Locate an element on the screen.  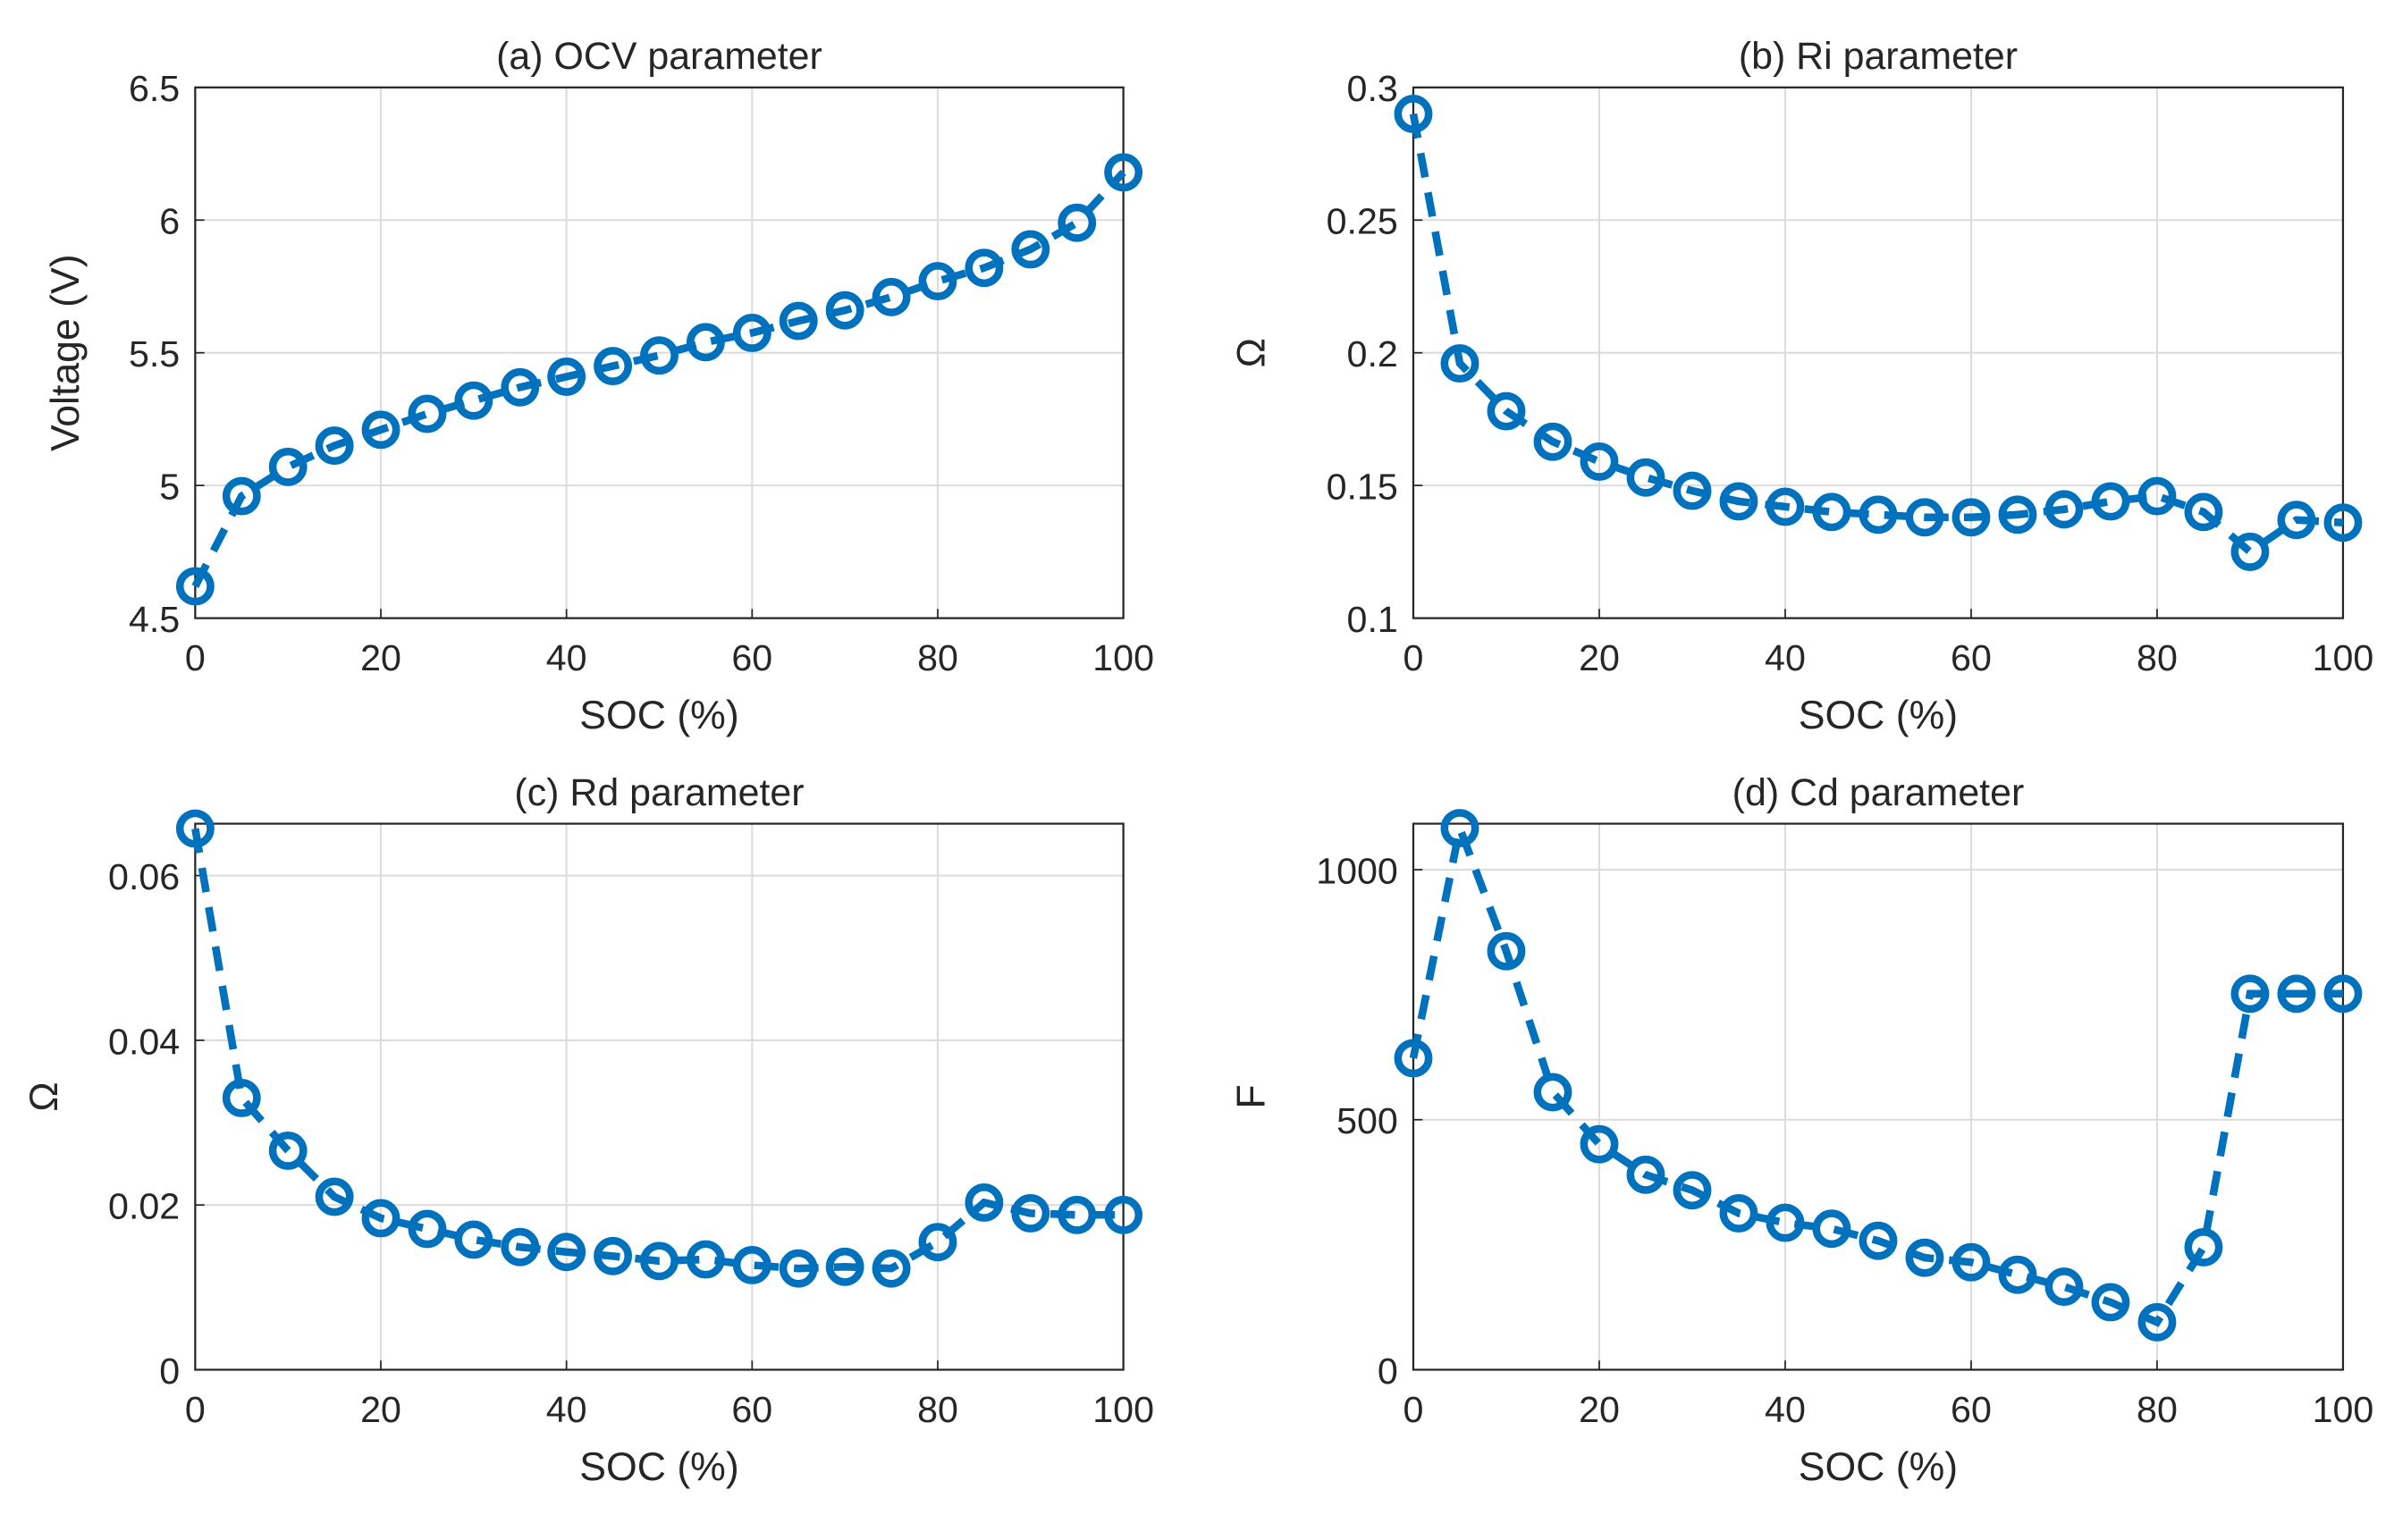
y-tick-label: 0.15 is located at coordinates (1362, 487).